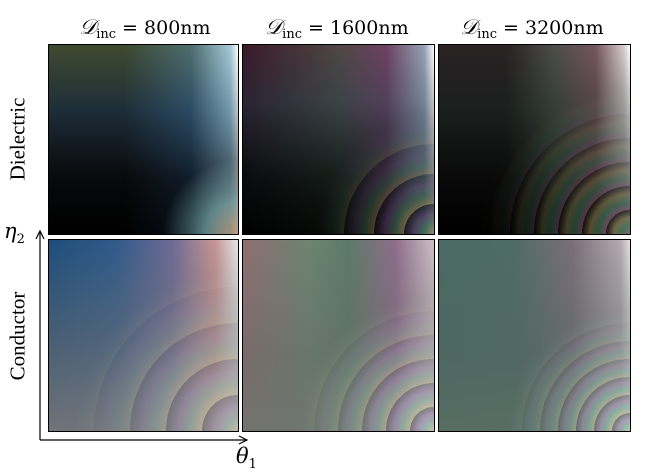  Describe the element at coordinates (40, 234) in the screenshot. I see `y-axis-arrowhead` at that location.